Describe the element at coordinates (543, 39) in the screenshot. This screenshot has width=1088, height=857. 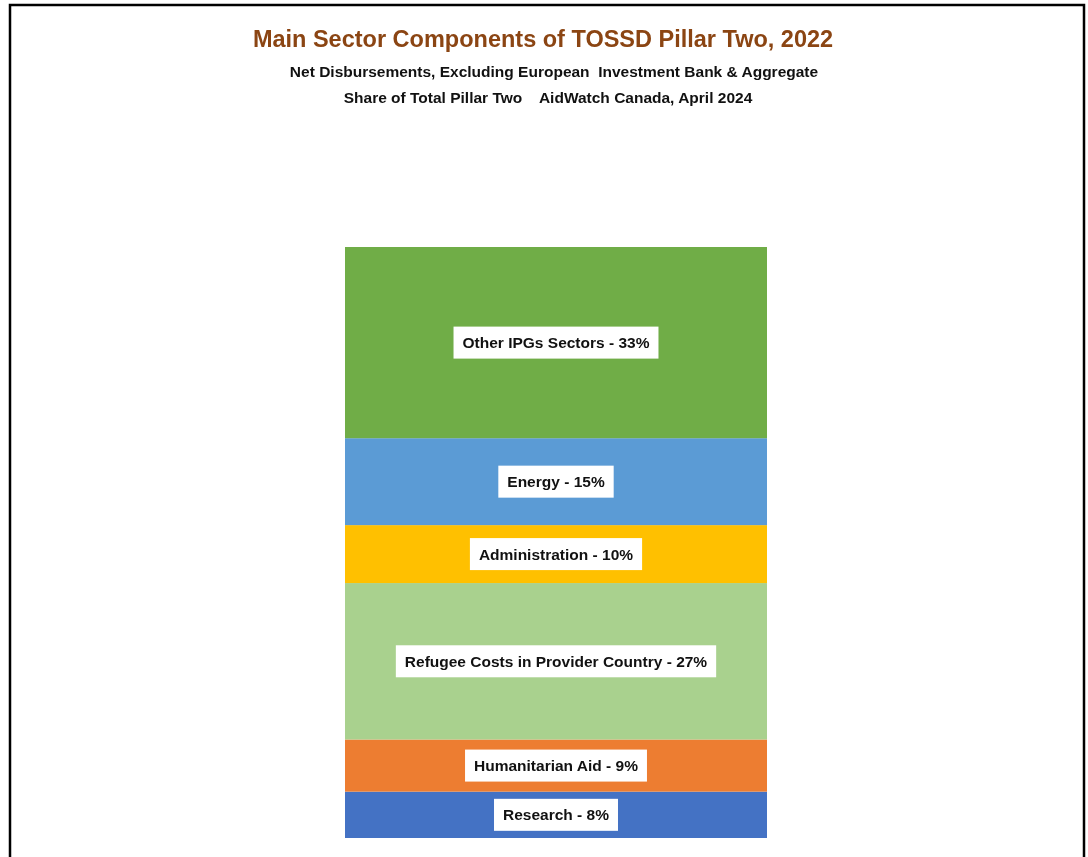
I see `chart-title: Main Sector Components of TOSSD Pillar Two, 2022` at that location.